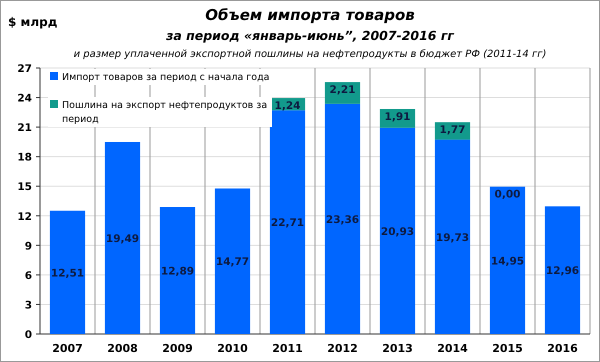 This screenshot has width=600, height=362. I want to click on data-label: 14,95, so click(507, 261).